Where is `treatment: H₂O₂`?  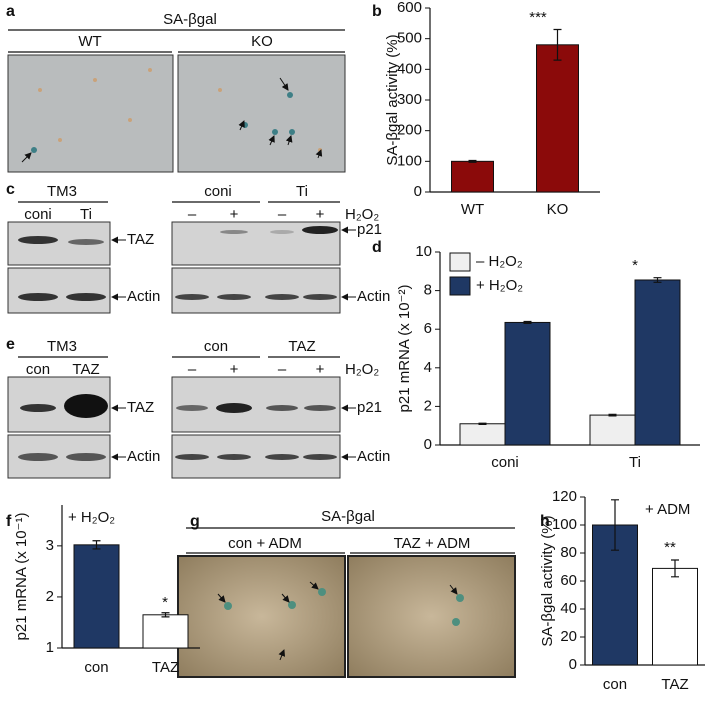 treatment: H₂O₂ is located at coordinates (362, 214).